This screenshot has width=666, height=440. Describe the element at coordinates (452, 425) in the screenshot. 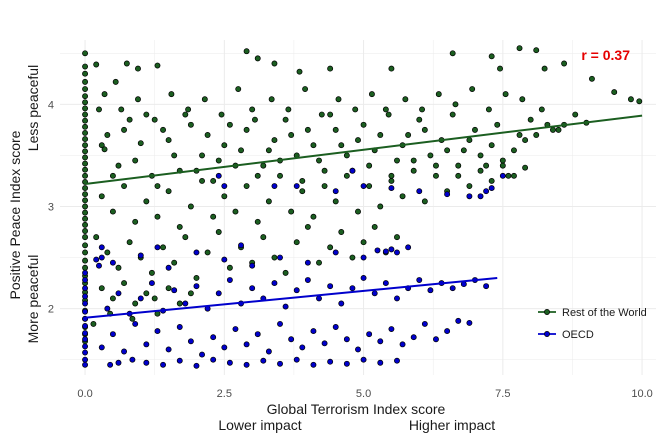

I see `x-annotation-right: Higher impact` at that location.